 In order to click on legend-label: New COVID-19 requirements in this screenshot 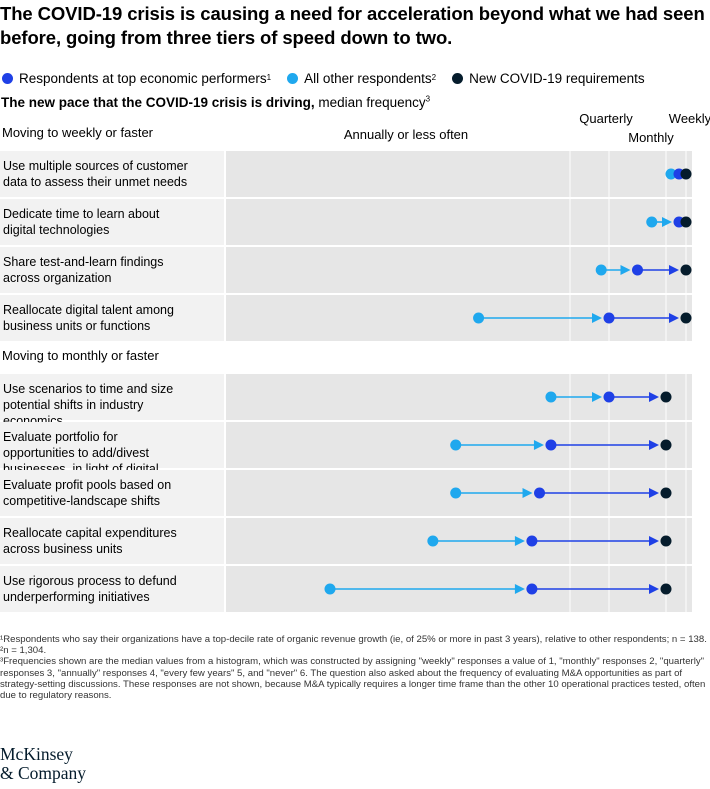, I will do `click(557, 78)`.